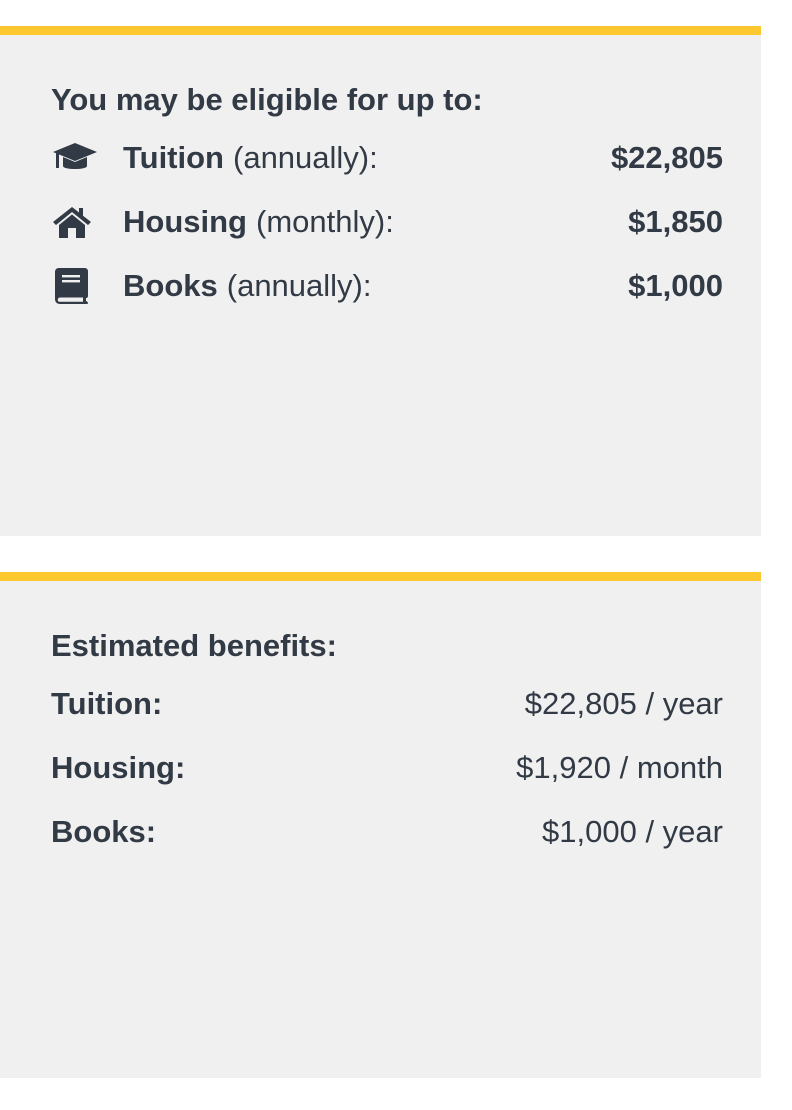 The image size is (792, 1110). Describe the element at coordinates (666, 157) in the screenshot. I see `tuition-amount: $22,805` at that location.